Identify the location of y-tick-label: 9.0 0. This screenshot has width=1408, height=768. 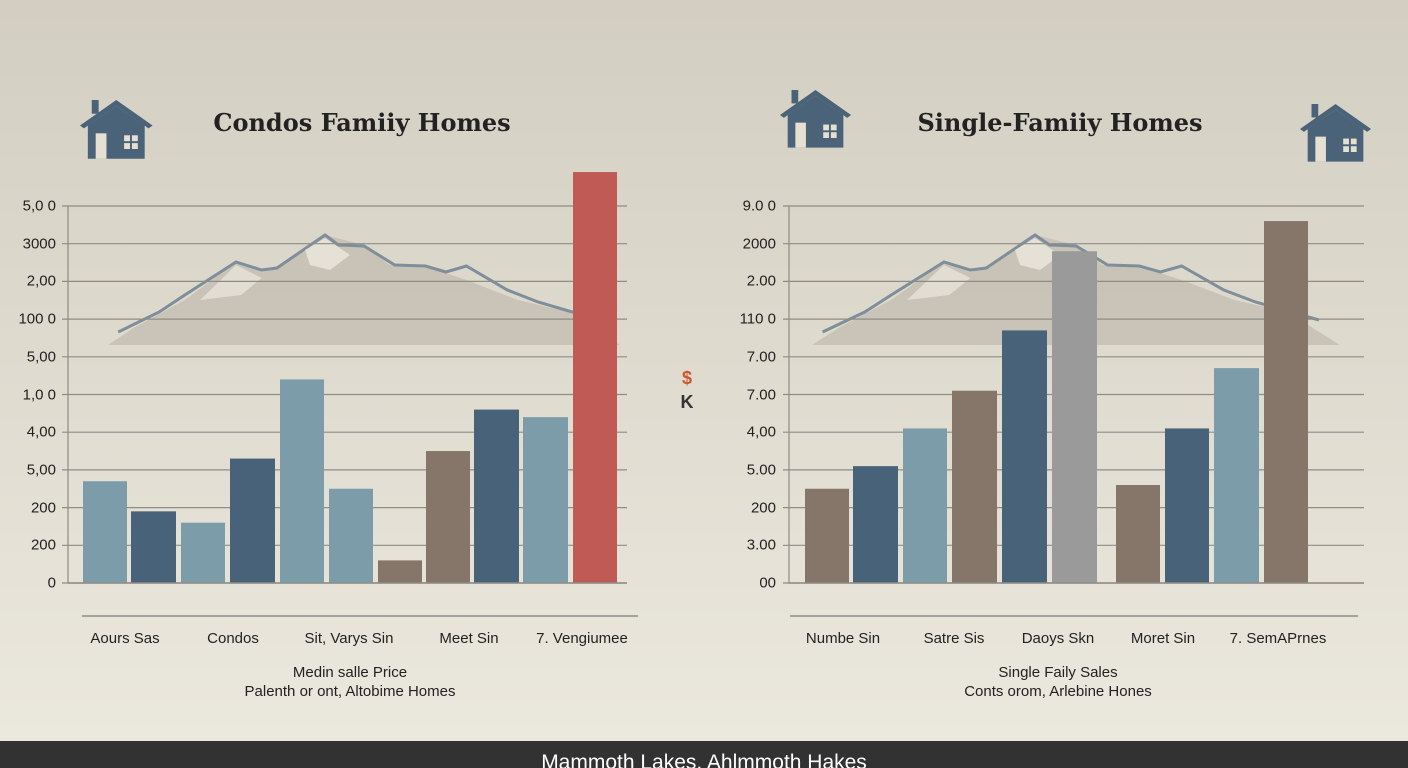
(759, 206).